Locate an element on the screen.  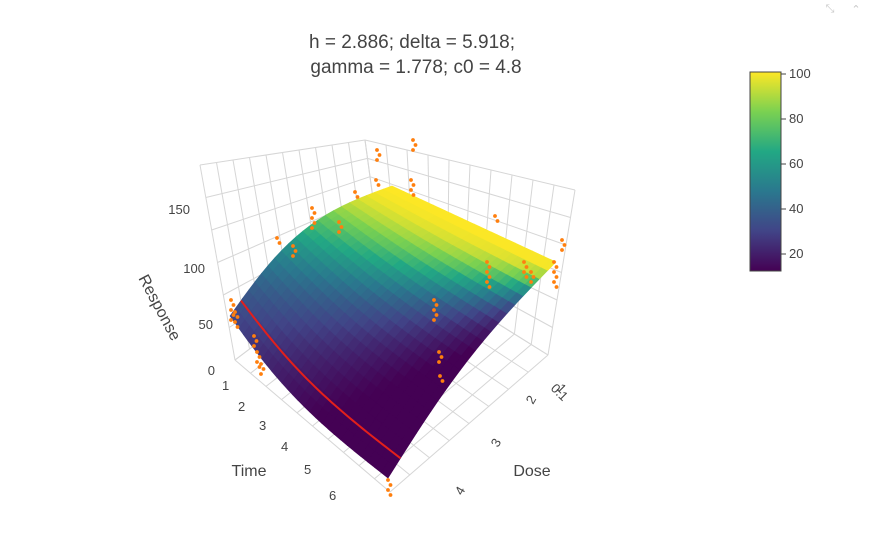
colorbar-tick-label: 100 is located at coordinates (800, 73).